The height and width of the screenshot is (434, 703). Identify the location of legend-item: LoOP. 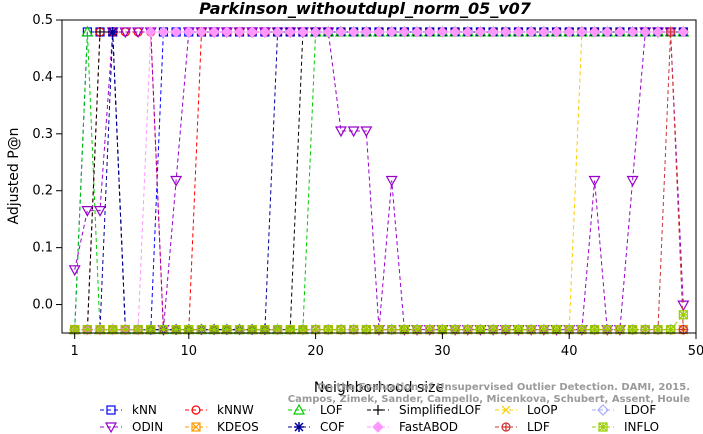
(526, 410).